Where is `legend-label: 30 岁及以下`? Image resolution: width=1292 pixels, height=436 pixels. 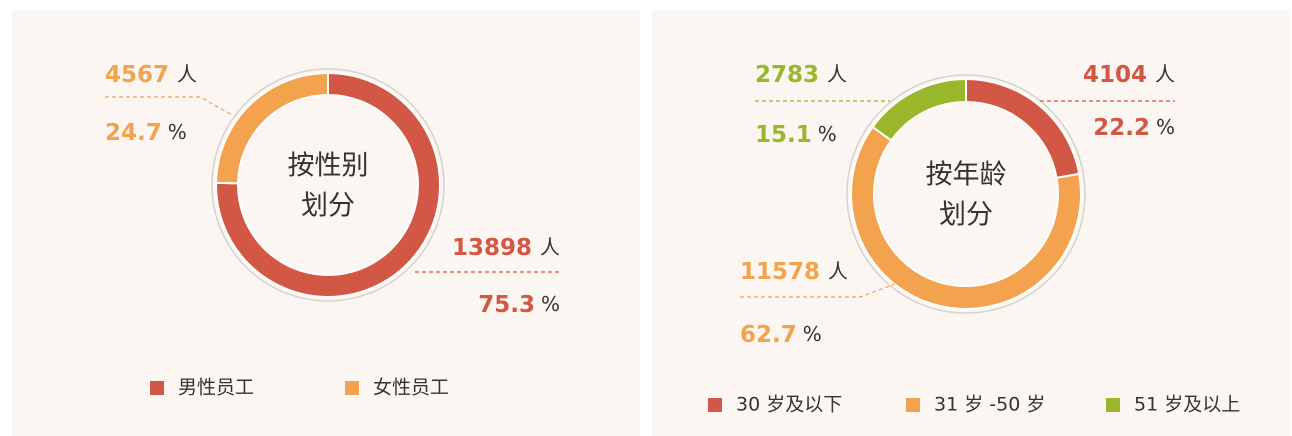 legend-label: 30 岁及以下 is located at coordinates (789, 405).